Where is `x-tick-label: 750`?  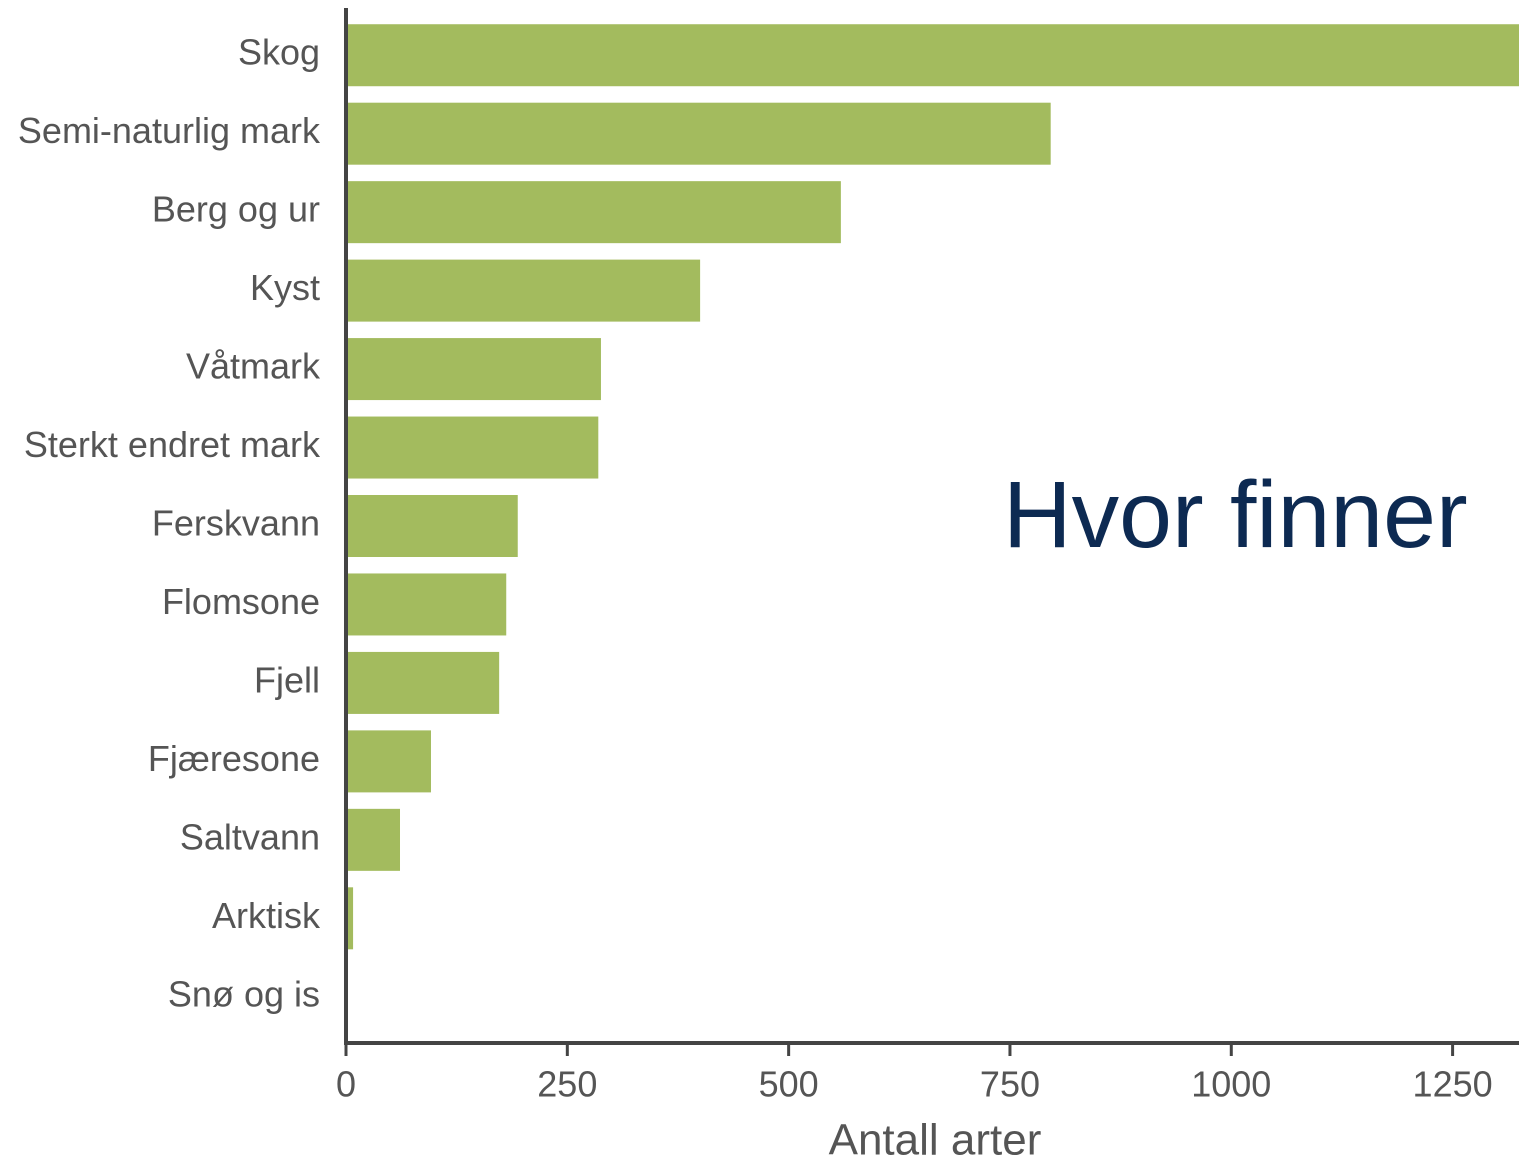
x-tick-label: 750 is located at coordinates (1010, 1084).